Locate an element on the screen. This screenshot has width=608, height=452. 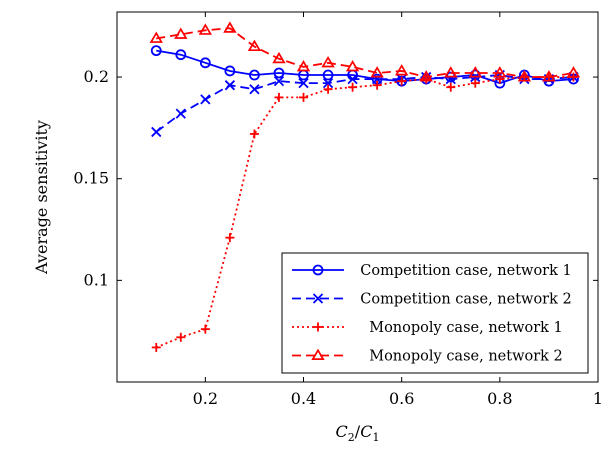
x-tick-label: 0.4 is located at coordinates (303, 398).